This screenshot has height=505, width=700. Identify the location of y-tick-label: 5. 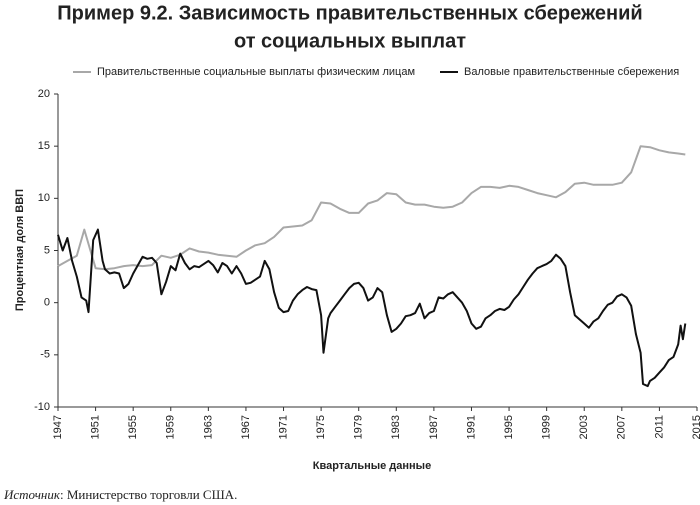
(47, 250).